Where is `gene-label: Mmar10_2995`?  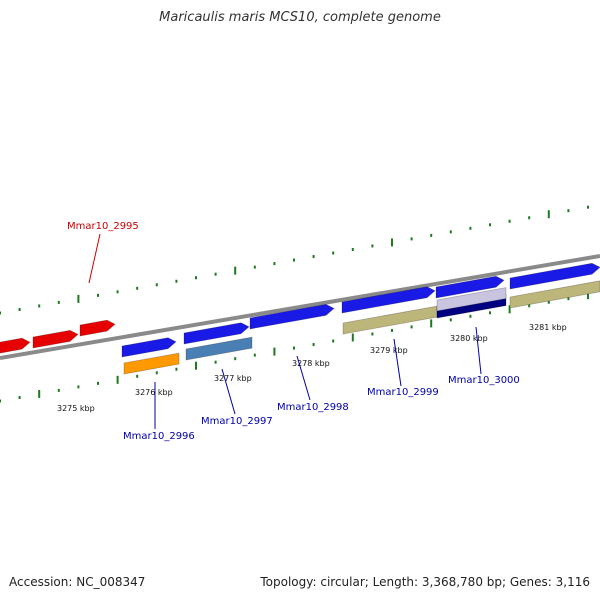 gene-label: Mmar10_2995 is located at coordinates (103, 226).